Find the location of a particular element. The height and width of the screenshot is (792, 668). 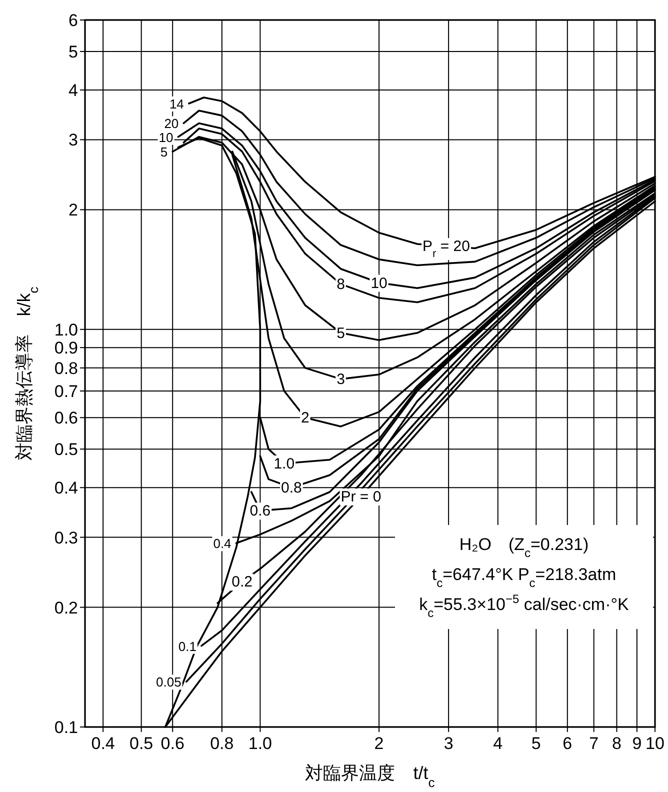

y-tick-label: 5 is located at coordinates (73, 52).